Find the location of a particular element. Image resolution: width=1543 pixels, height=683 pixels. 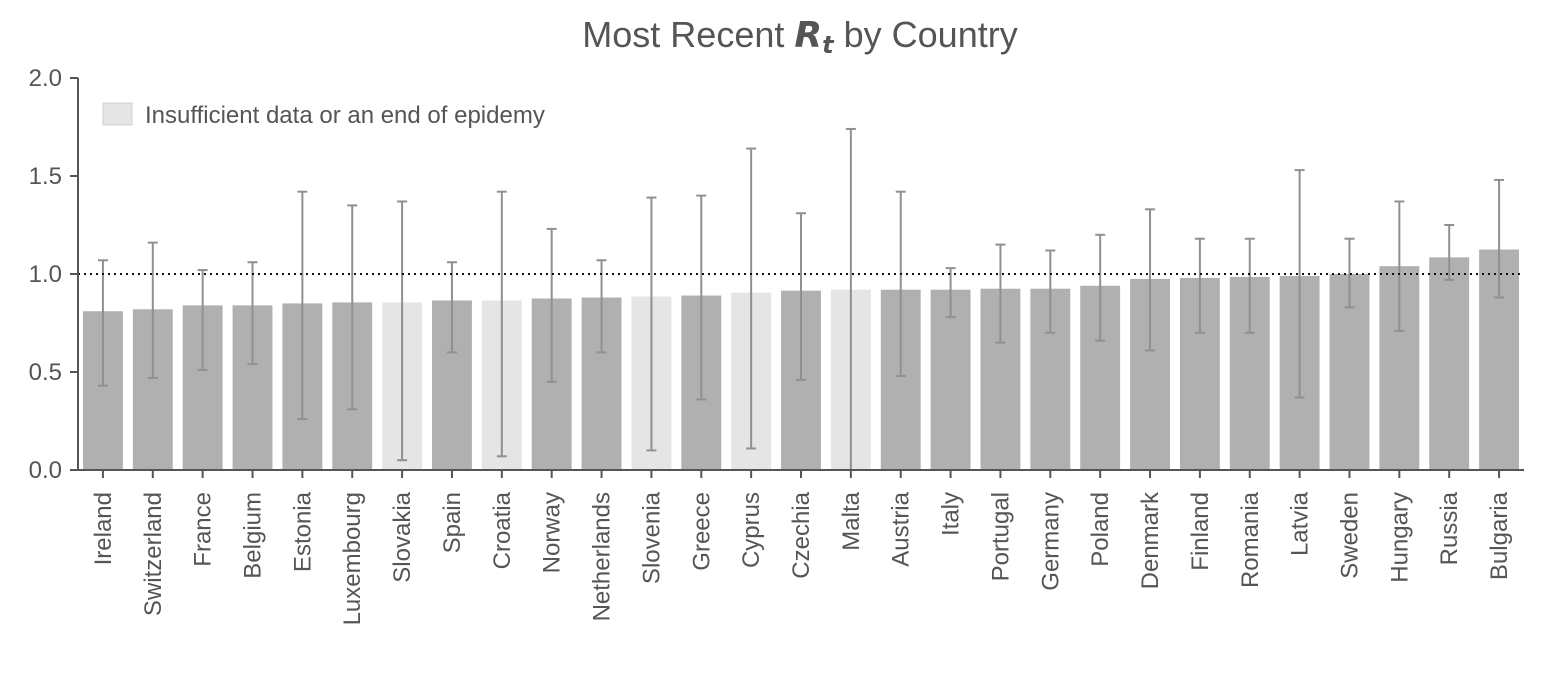

y-tick-label: 2.0 is located at coordinates (45, 78).